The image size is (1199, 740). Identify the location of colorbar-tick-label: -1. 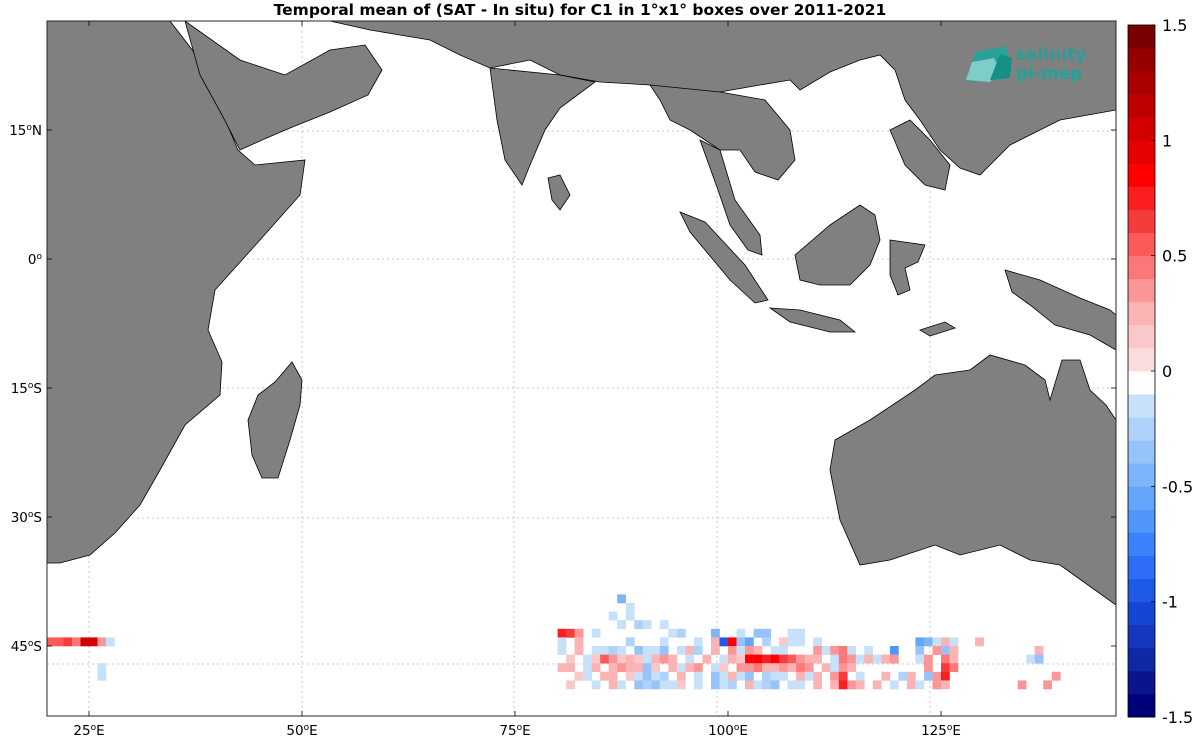
(1170, 602).